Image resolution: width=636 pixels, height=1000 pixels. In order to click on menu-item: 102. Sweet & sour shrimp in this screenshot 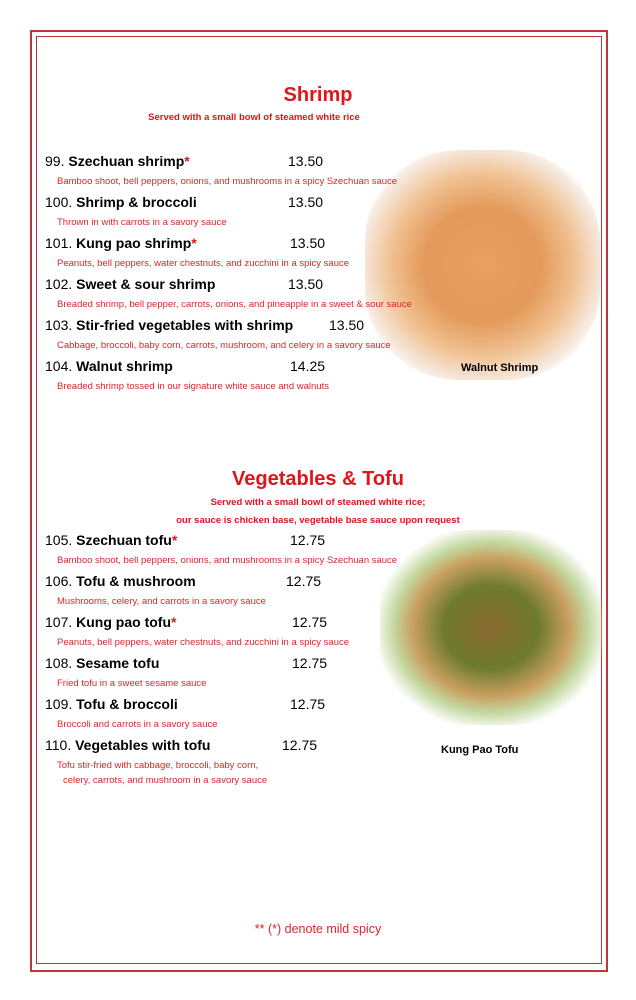, I will do `click(130, 284)`.